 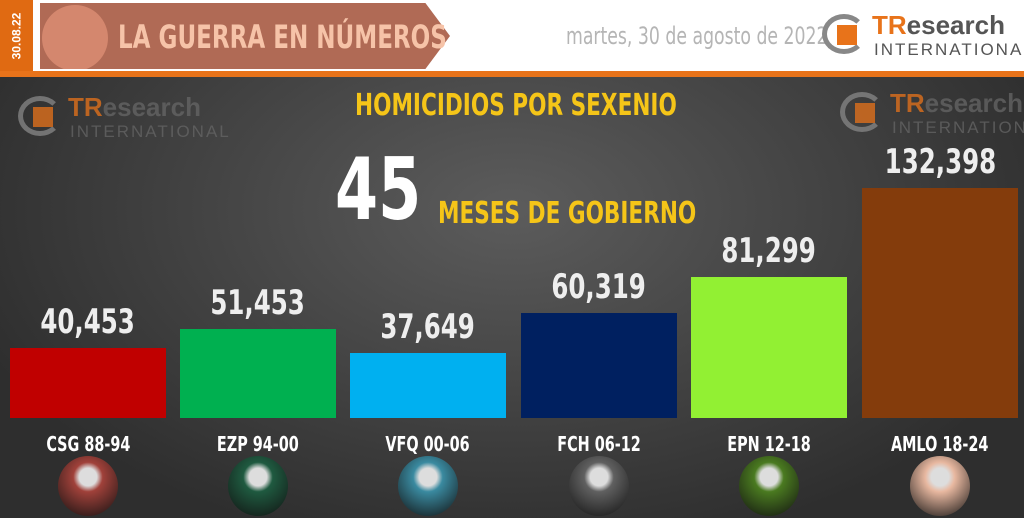 What do you see at coordinates (940, 444) in the screenshot?
I see `category-label: AMLO 18-24` at bounding box center [940, 444].